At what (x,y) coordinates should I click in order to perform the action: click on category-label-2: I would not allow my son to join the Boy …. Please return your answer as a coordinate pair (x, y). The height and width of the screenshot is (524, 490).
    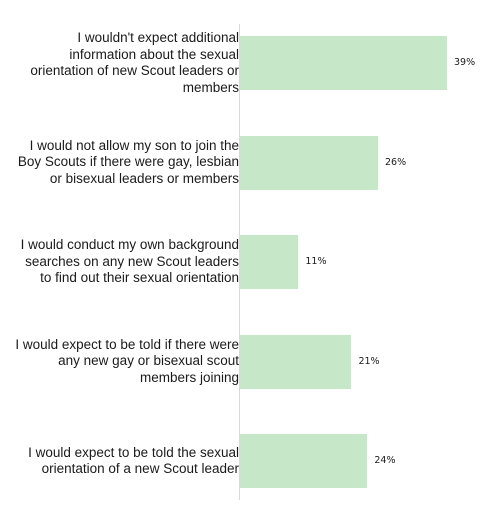
    Looking at the image, I should click on (119, 163).